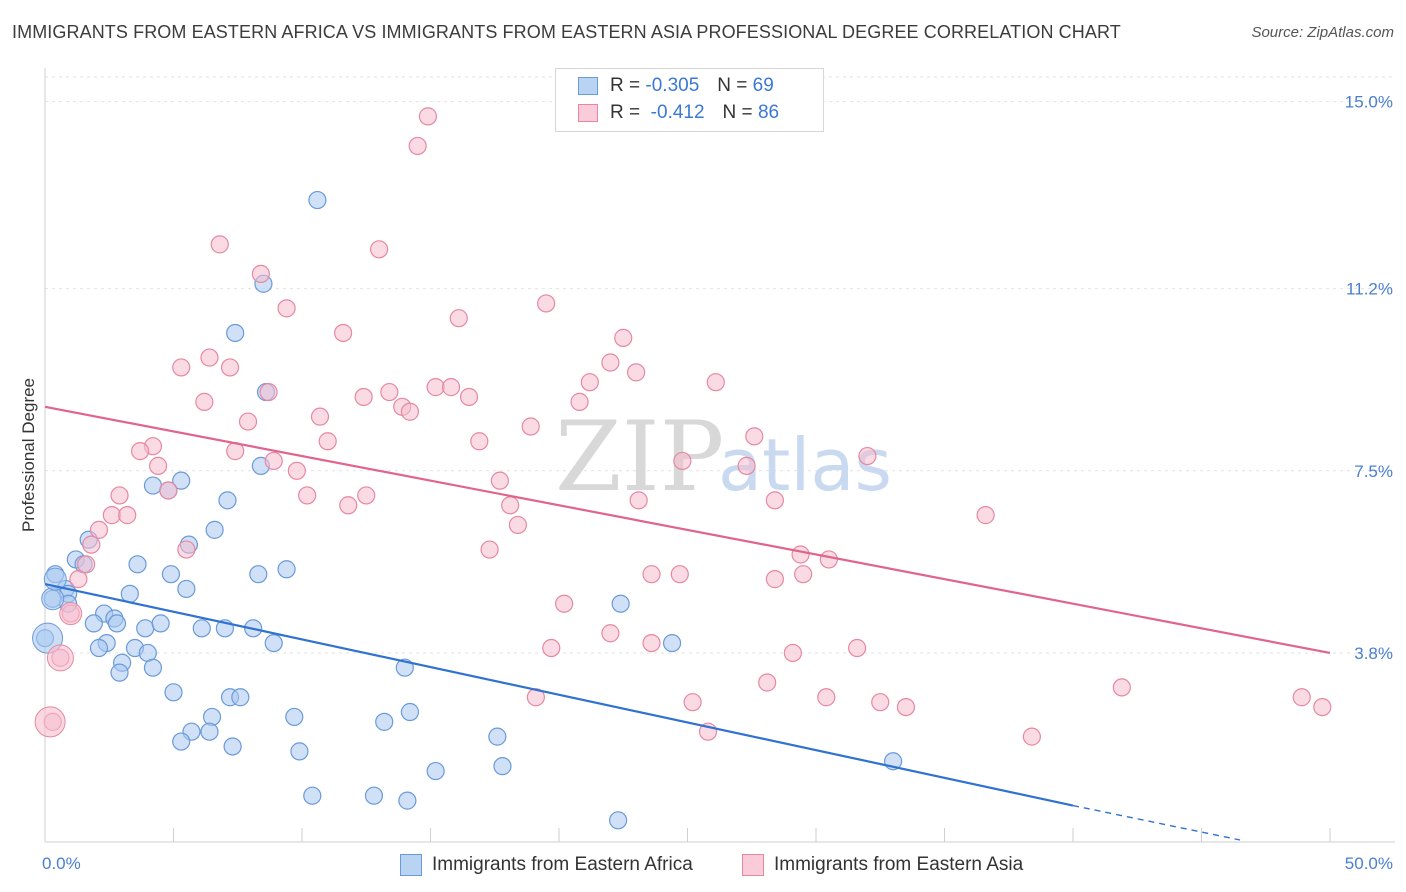 This screenshot has width=1406, height=892. Describe the element at coordinates (899, 864) in the screenshot. I see `bottom-legend-label: Immigrants from Eastern Asia` at that location.